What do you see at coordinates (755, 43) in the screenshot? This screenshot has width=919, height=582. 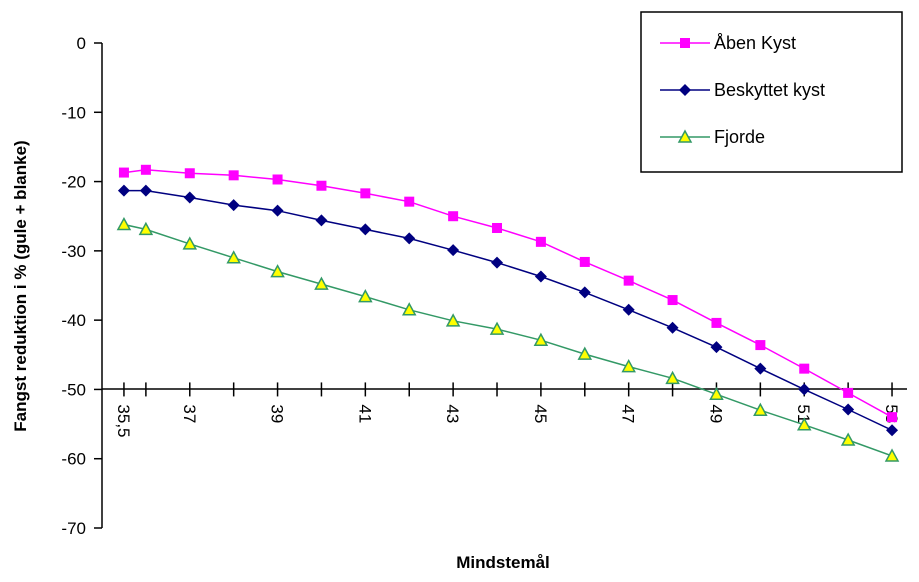 I see `legend-label: Åben Kyst` at bounding box center [755, 43].